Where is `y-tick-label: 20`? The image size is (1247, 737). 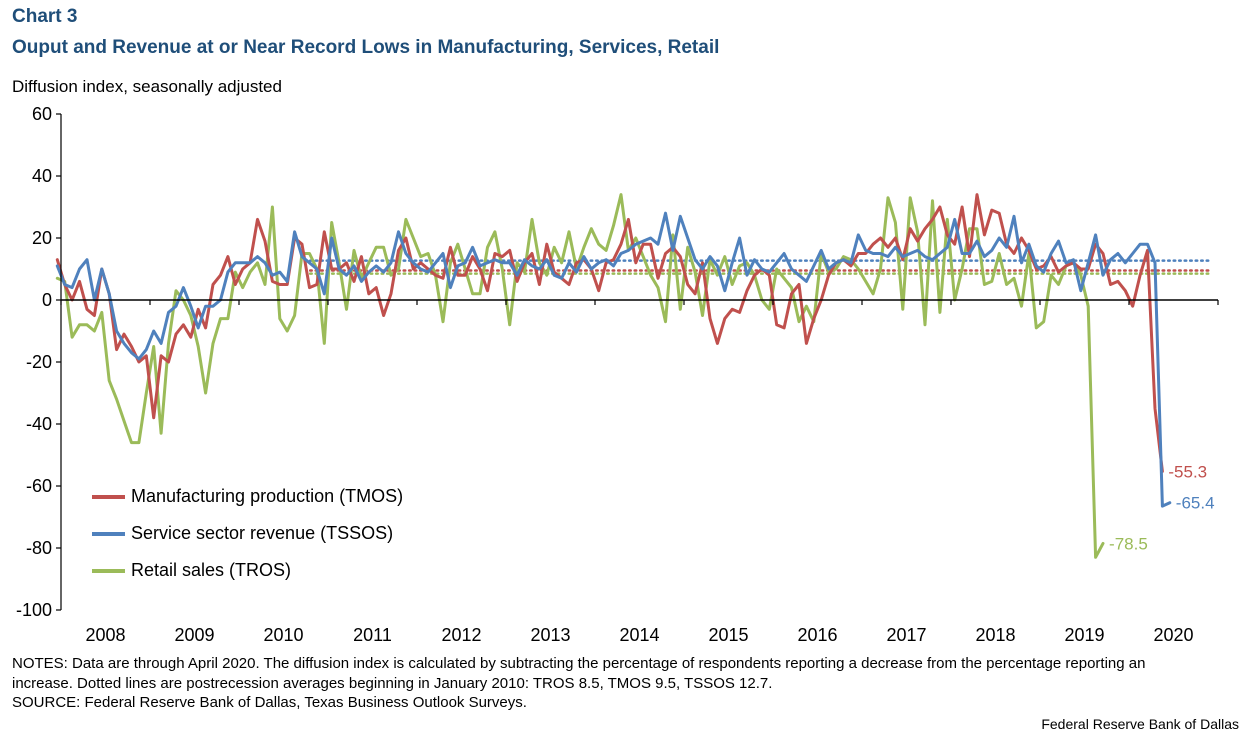
y-tick-label: 20 is located at coordinates (42, 238).